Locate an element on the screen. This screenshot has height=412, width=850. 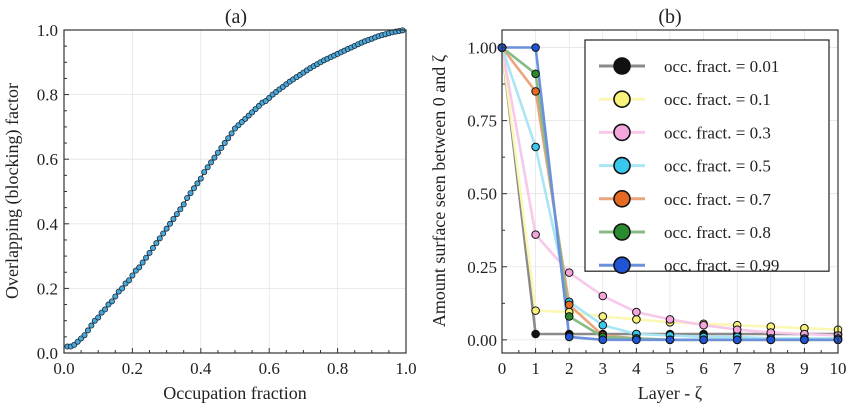
panel-a-x-tick-label: 1.0 is located at coordinates (405, 368).